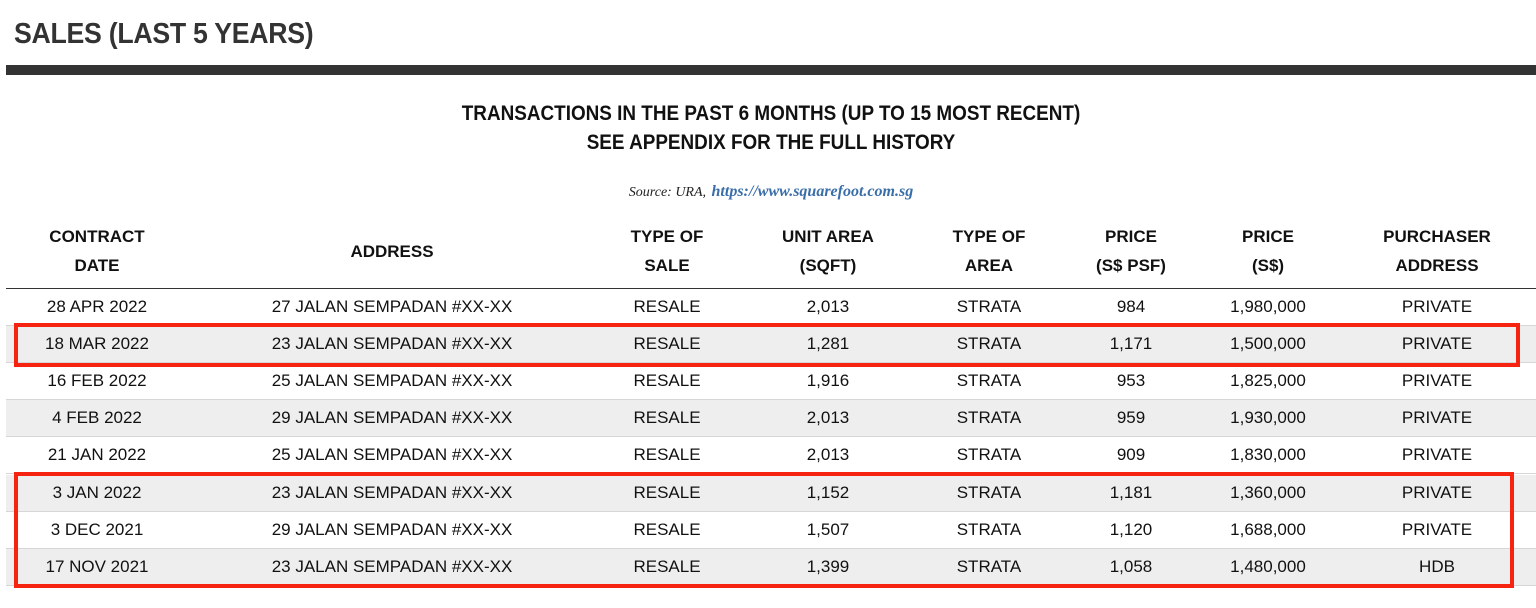  Describe the element at coordinates (828, 492) in the screenshot. I see `cell-unit-area: 1,152` at that location.